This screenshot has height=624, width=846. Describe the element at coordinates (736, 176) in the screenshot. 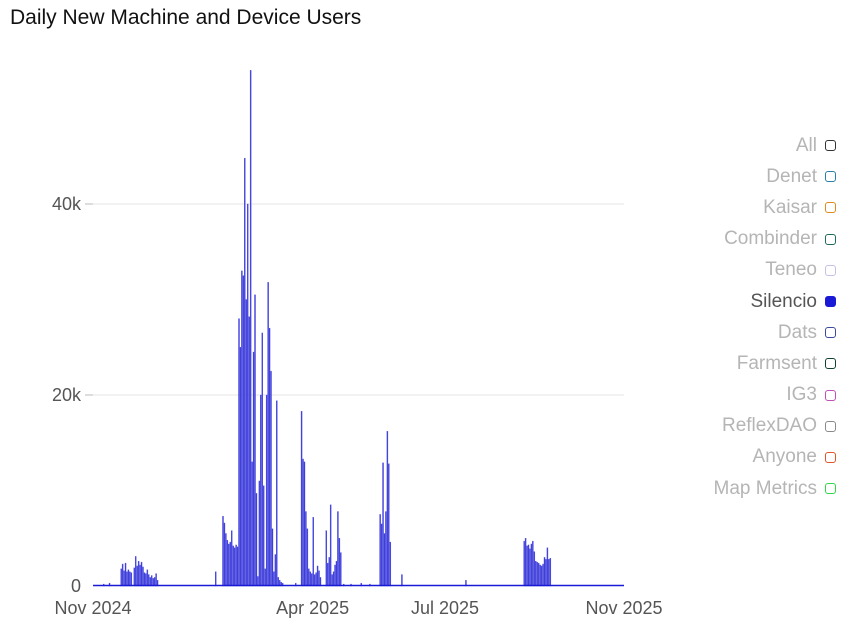

I see `legend-item-denet: Denet` at that location.